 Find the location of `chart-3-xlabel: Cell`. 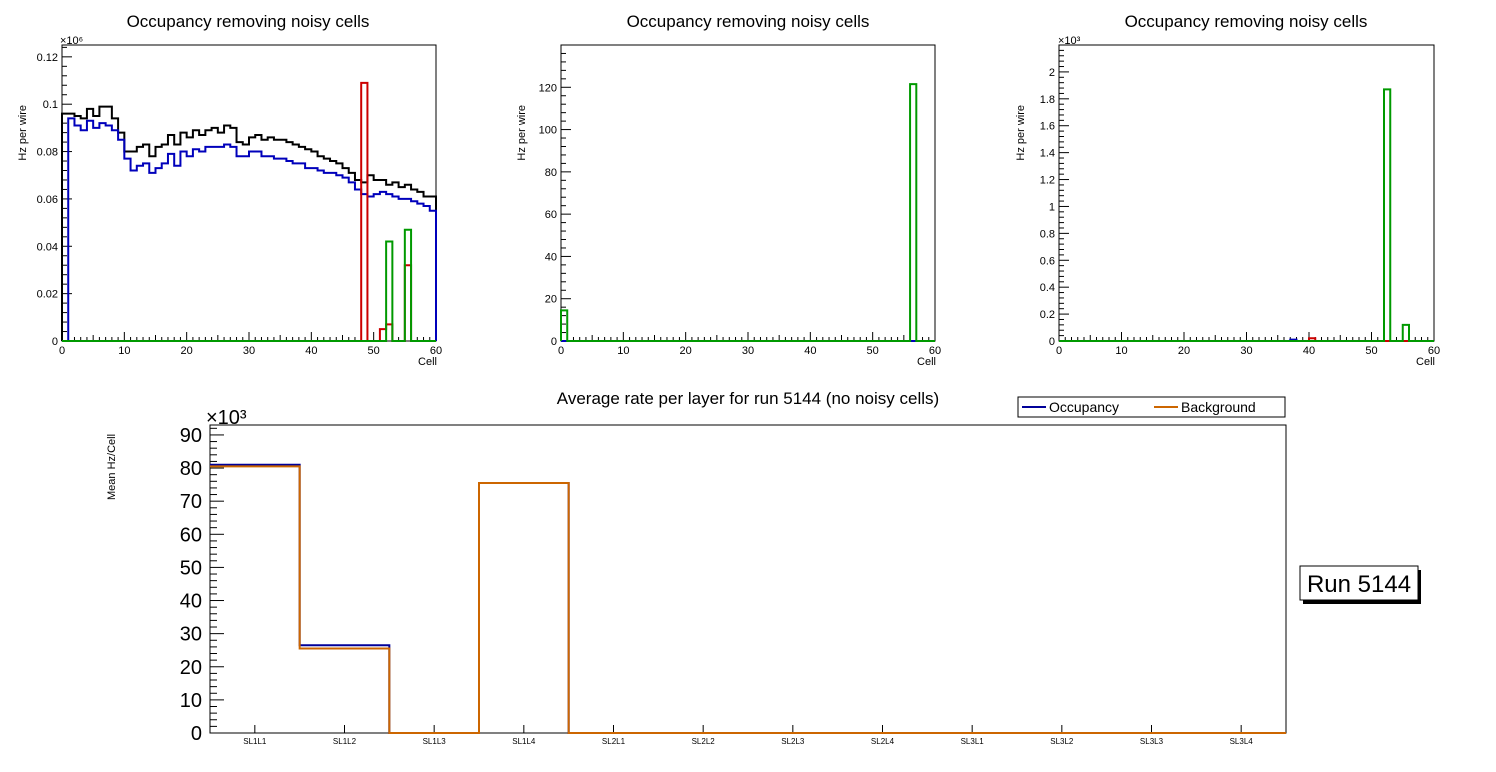

chart-3-xlabel: Cell is located at coordinates (1425, 362).